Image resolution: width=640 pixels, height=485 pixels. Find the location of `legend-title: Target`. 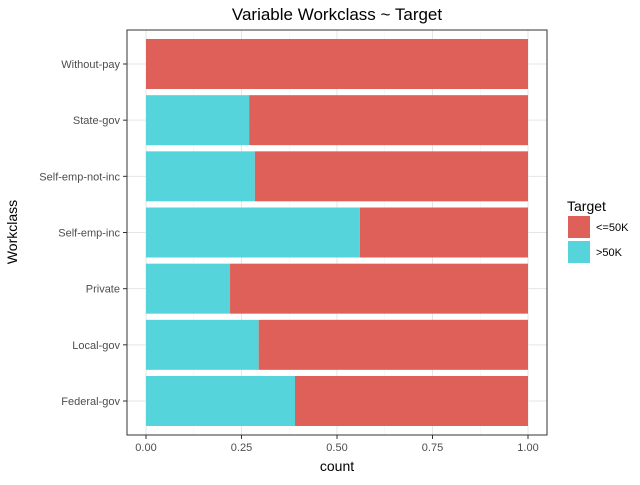

legend-title: Target is located at coordinates (586, 206).